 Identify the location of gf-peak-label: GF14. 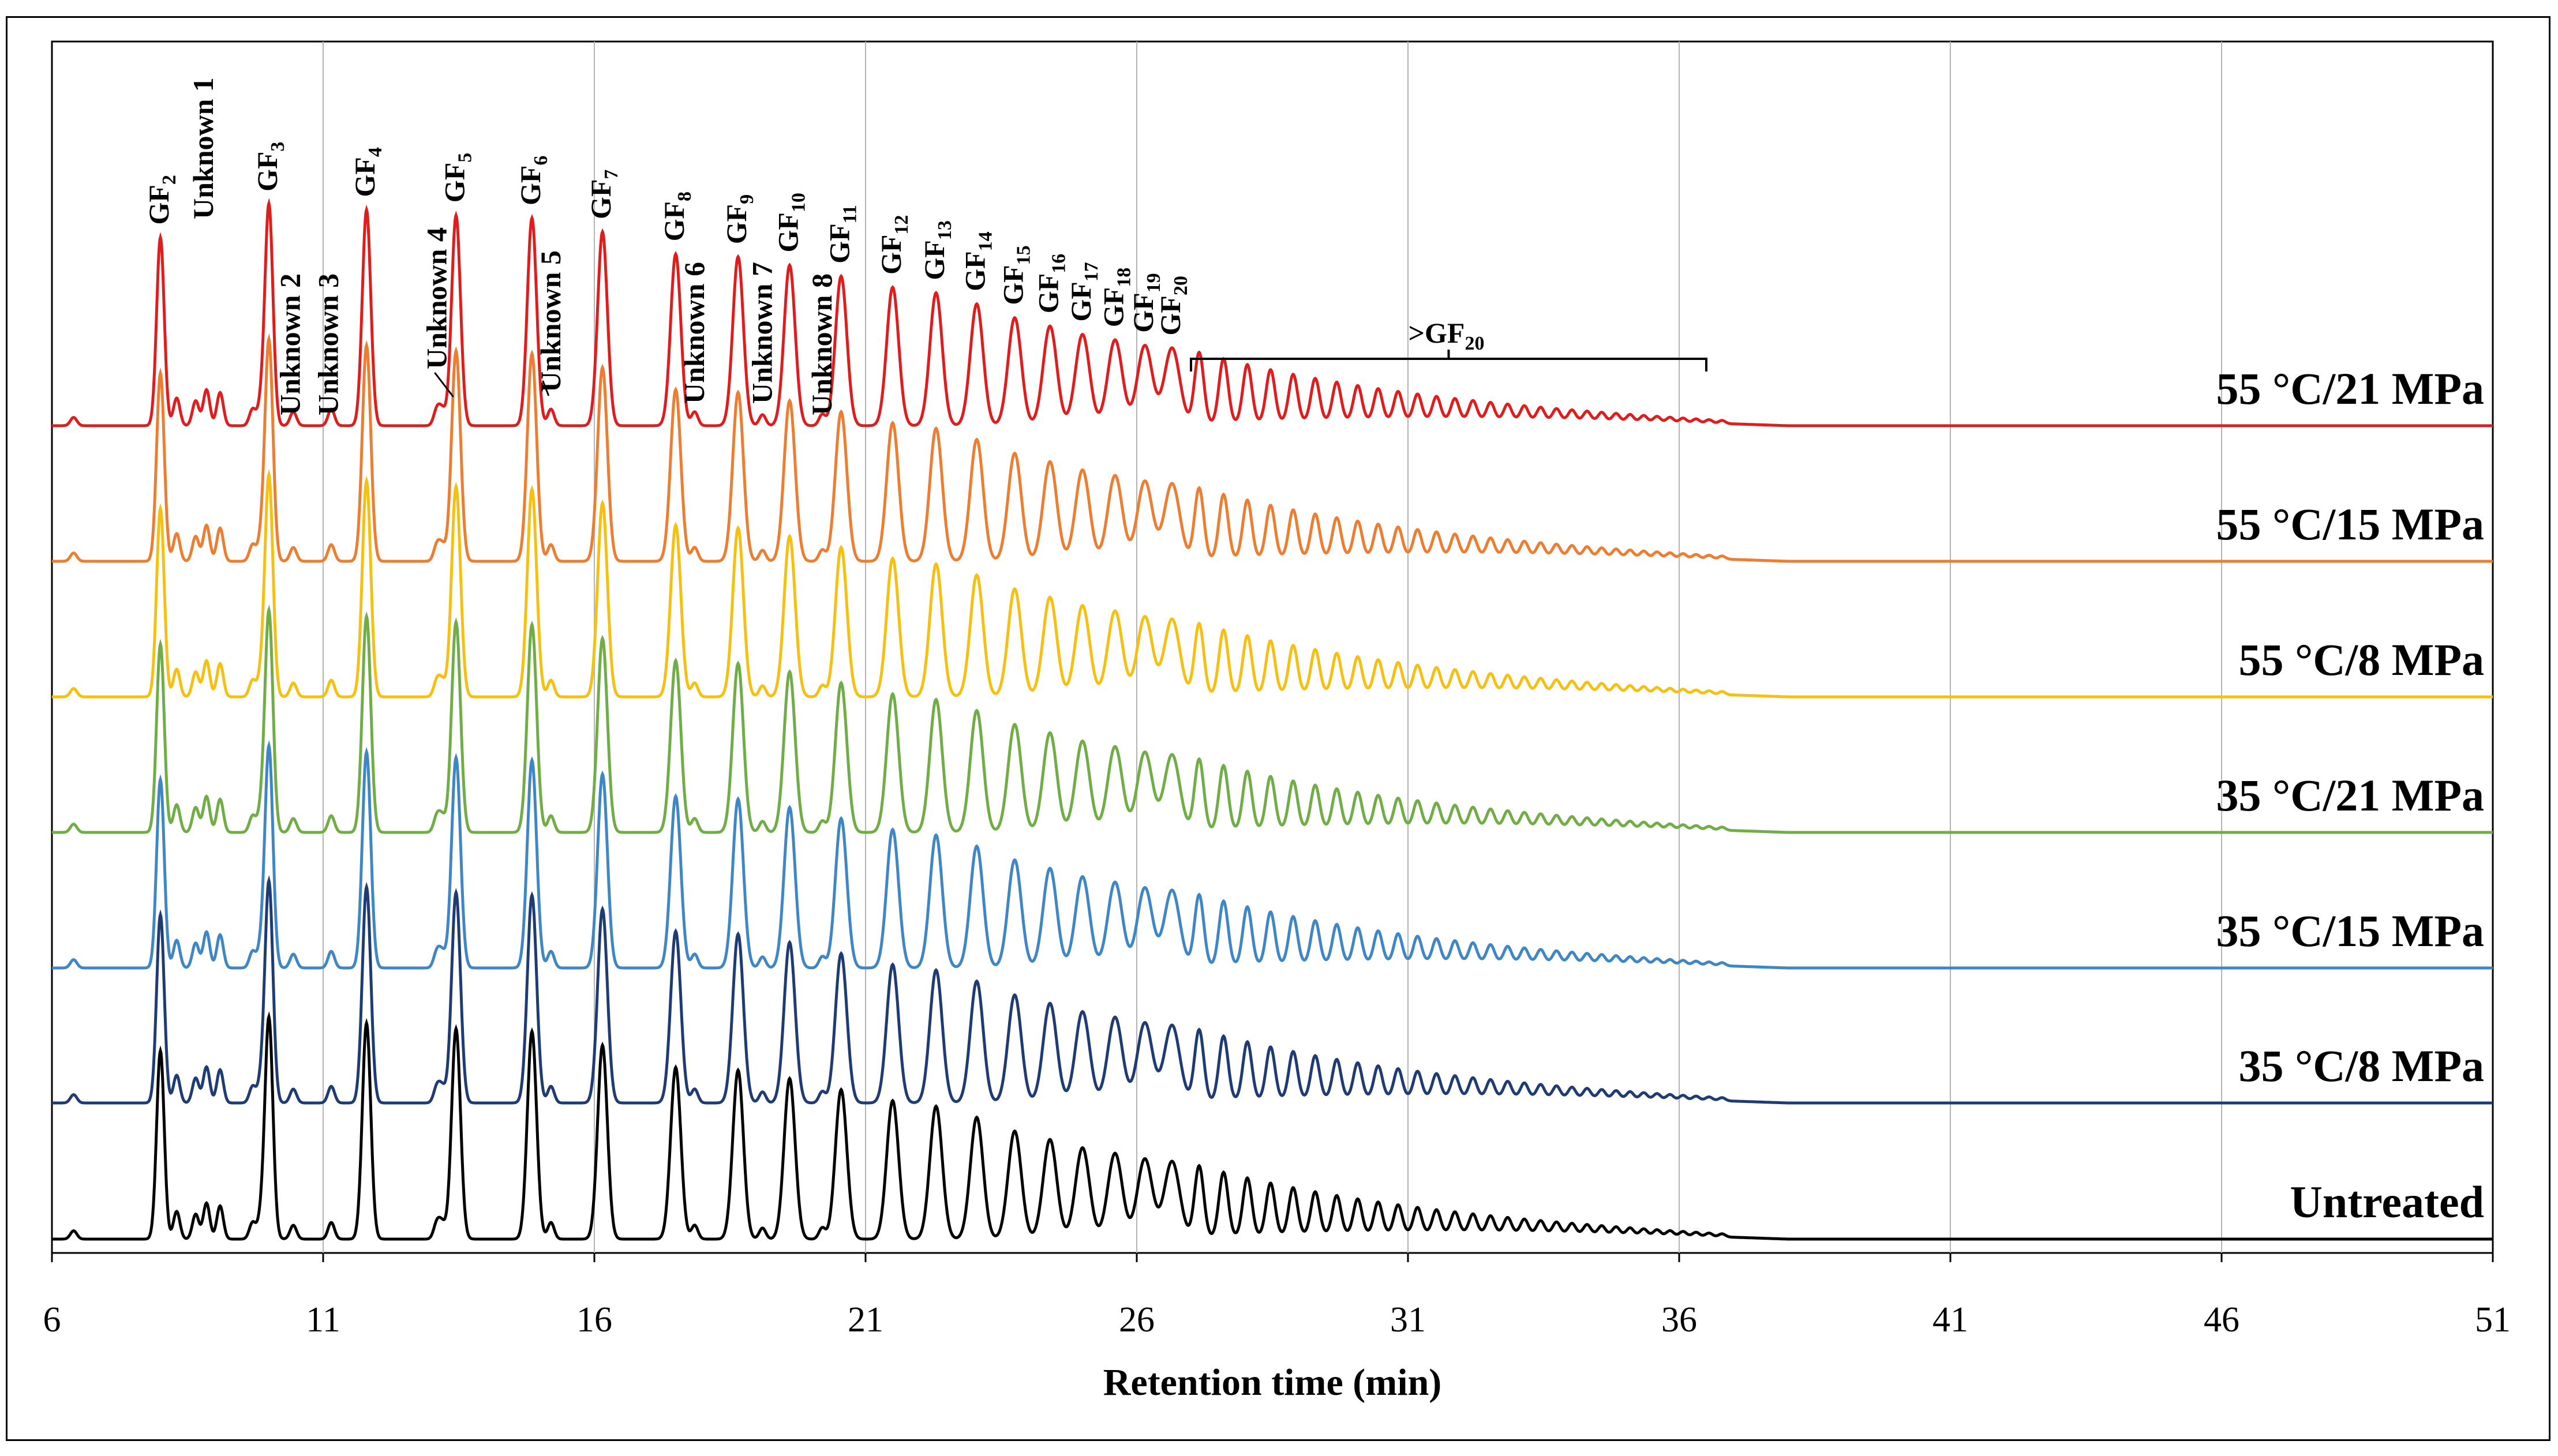
(978, 261).